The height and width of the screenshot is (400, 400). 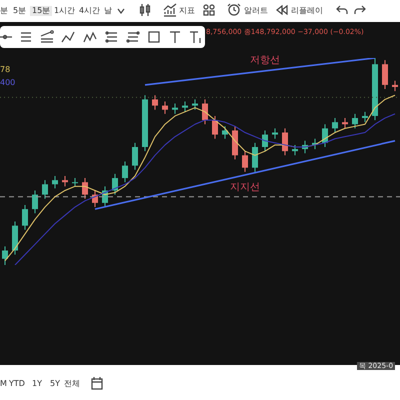 I want to click on text: 알러트, so click(x=256, y=11).